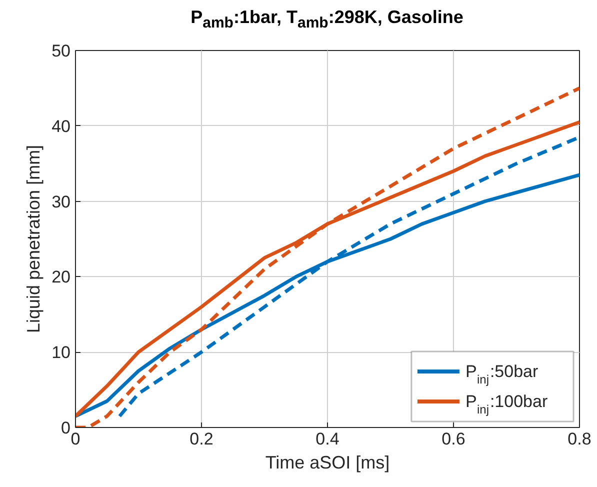  I want to click on y-tick-label: 20, so click(61, 277).